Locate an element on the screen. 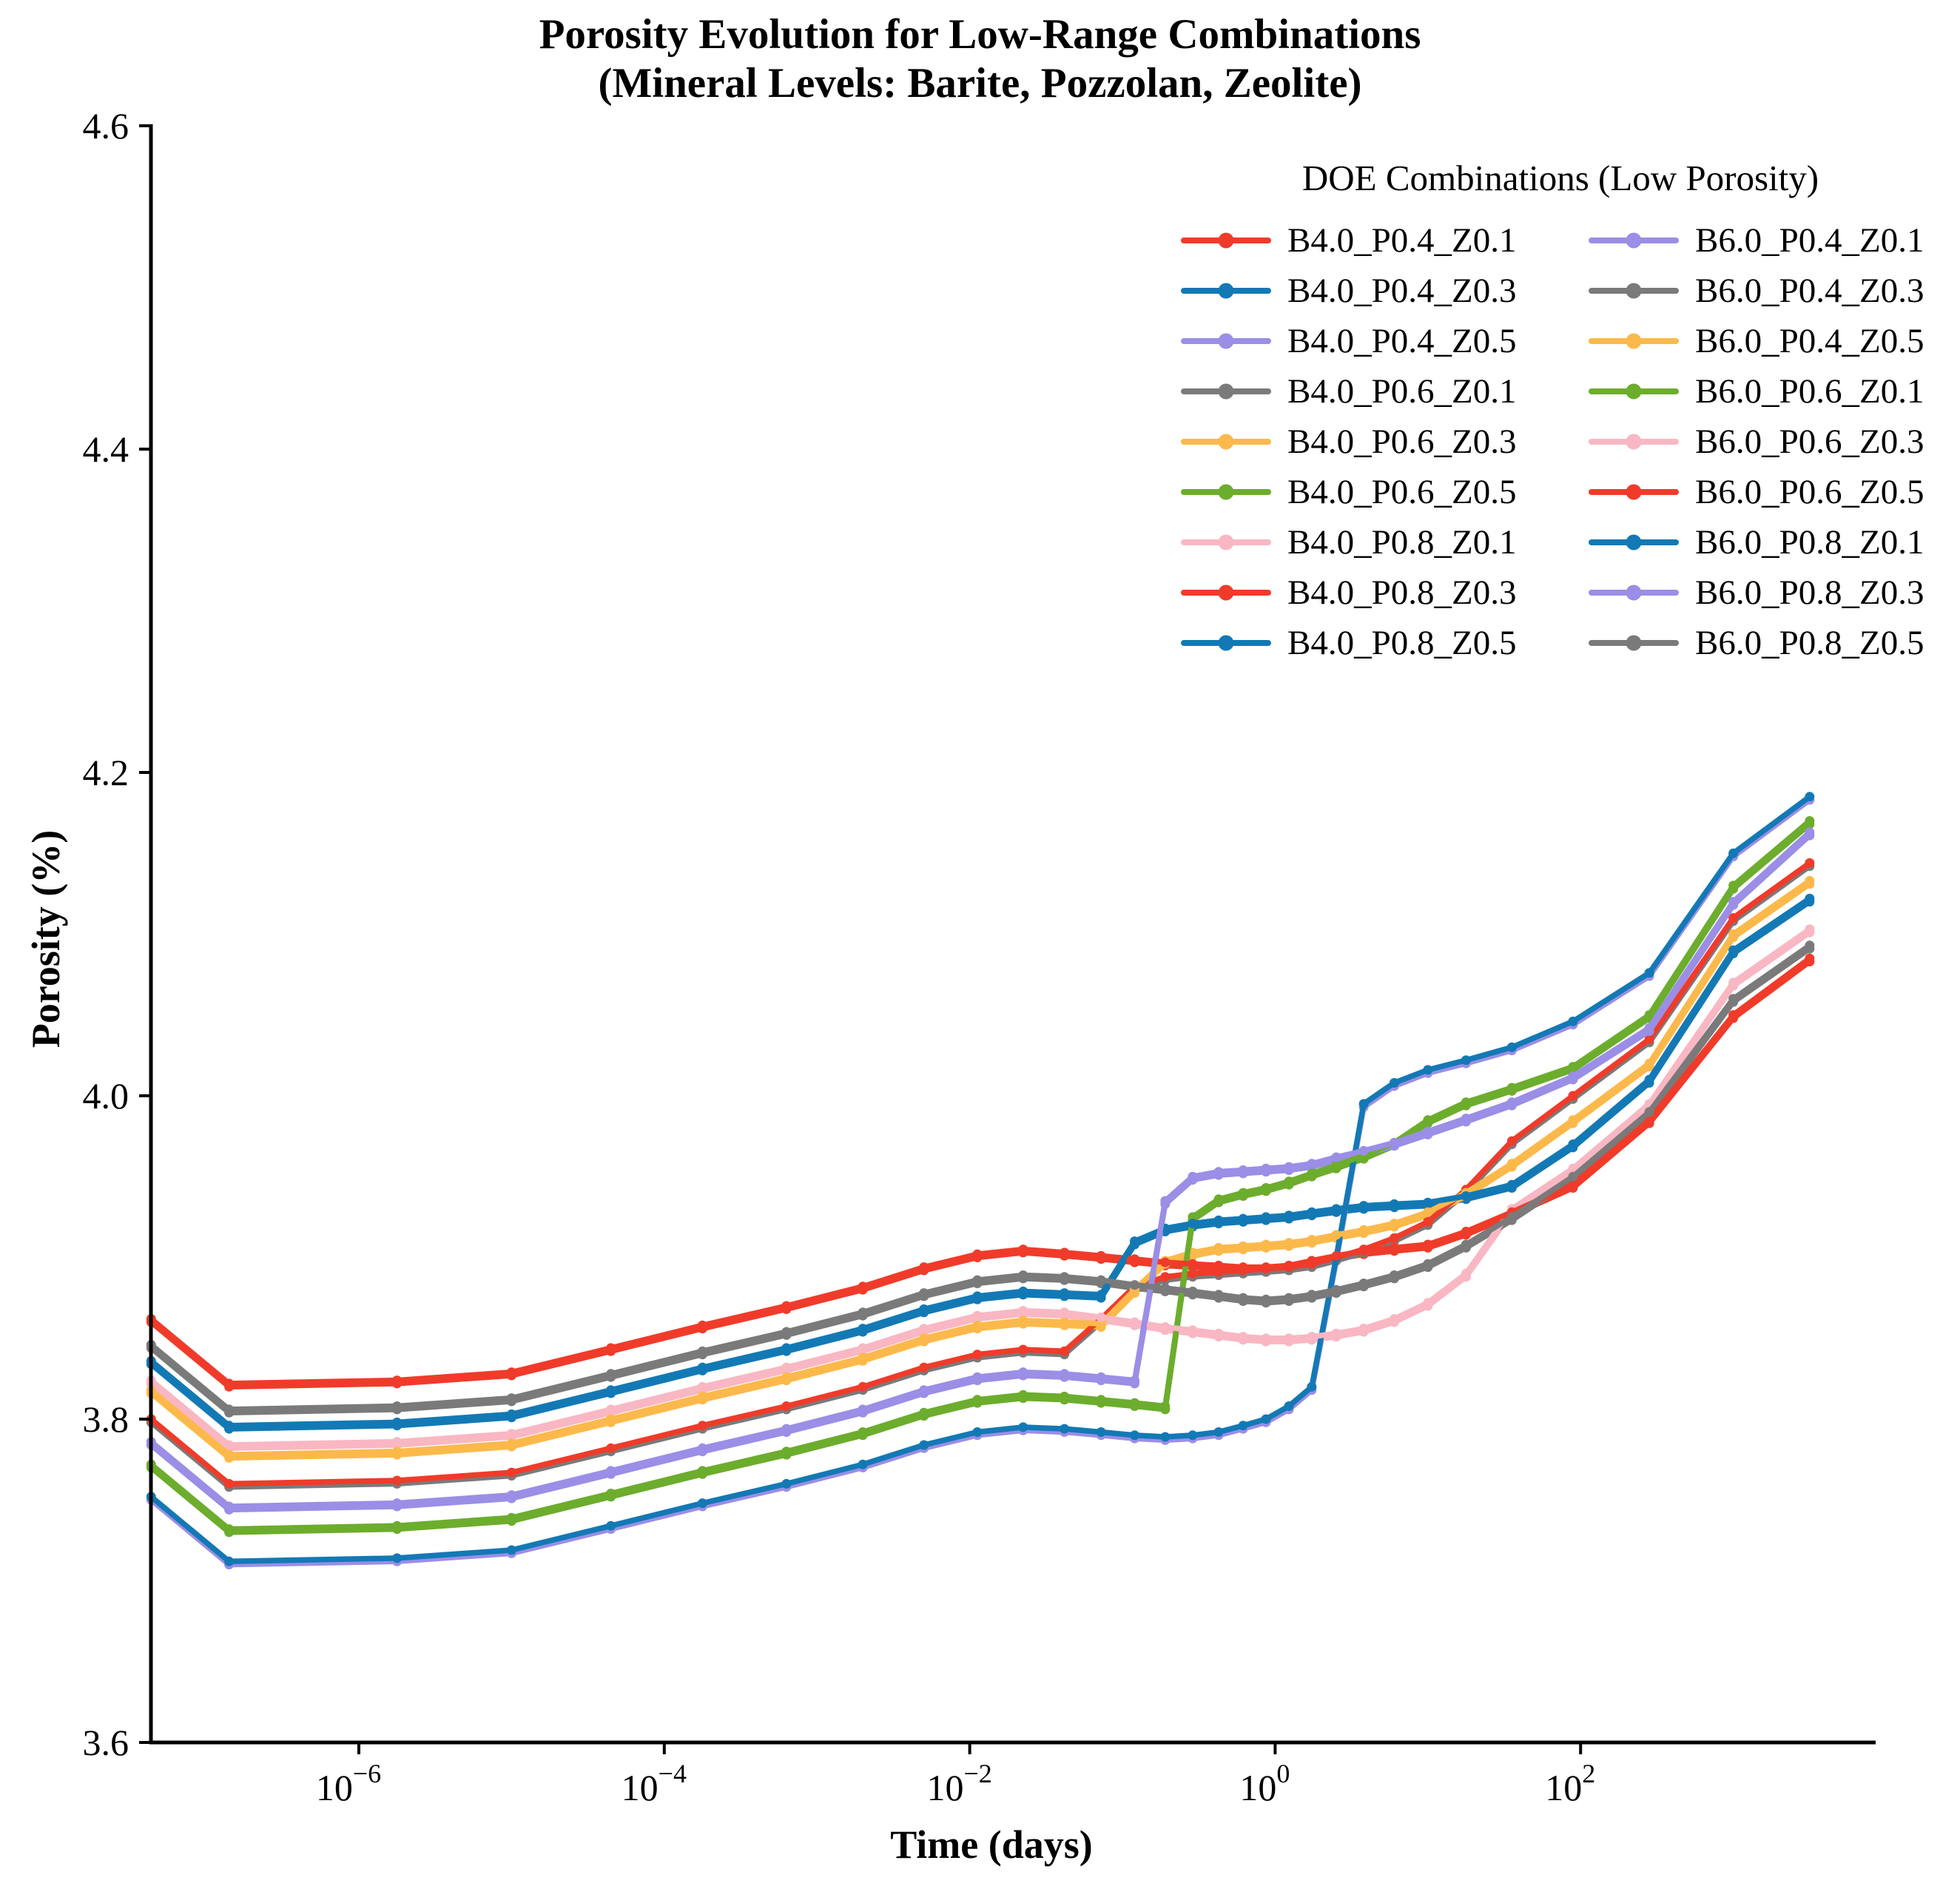 The width and height of the screenshot is (1960, 1886). legend-item-label: B6.0_P0.8_Z0.5 is located at coordinates (1809, 643).